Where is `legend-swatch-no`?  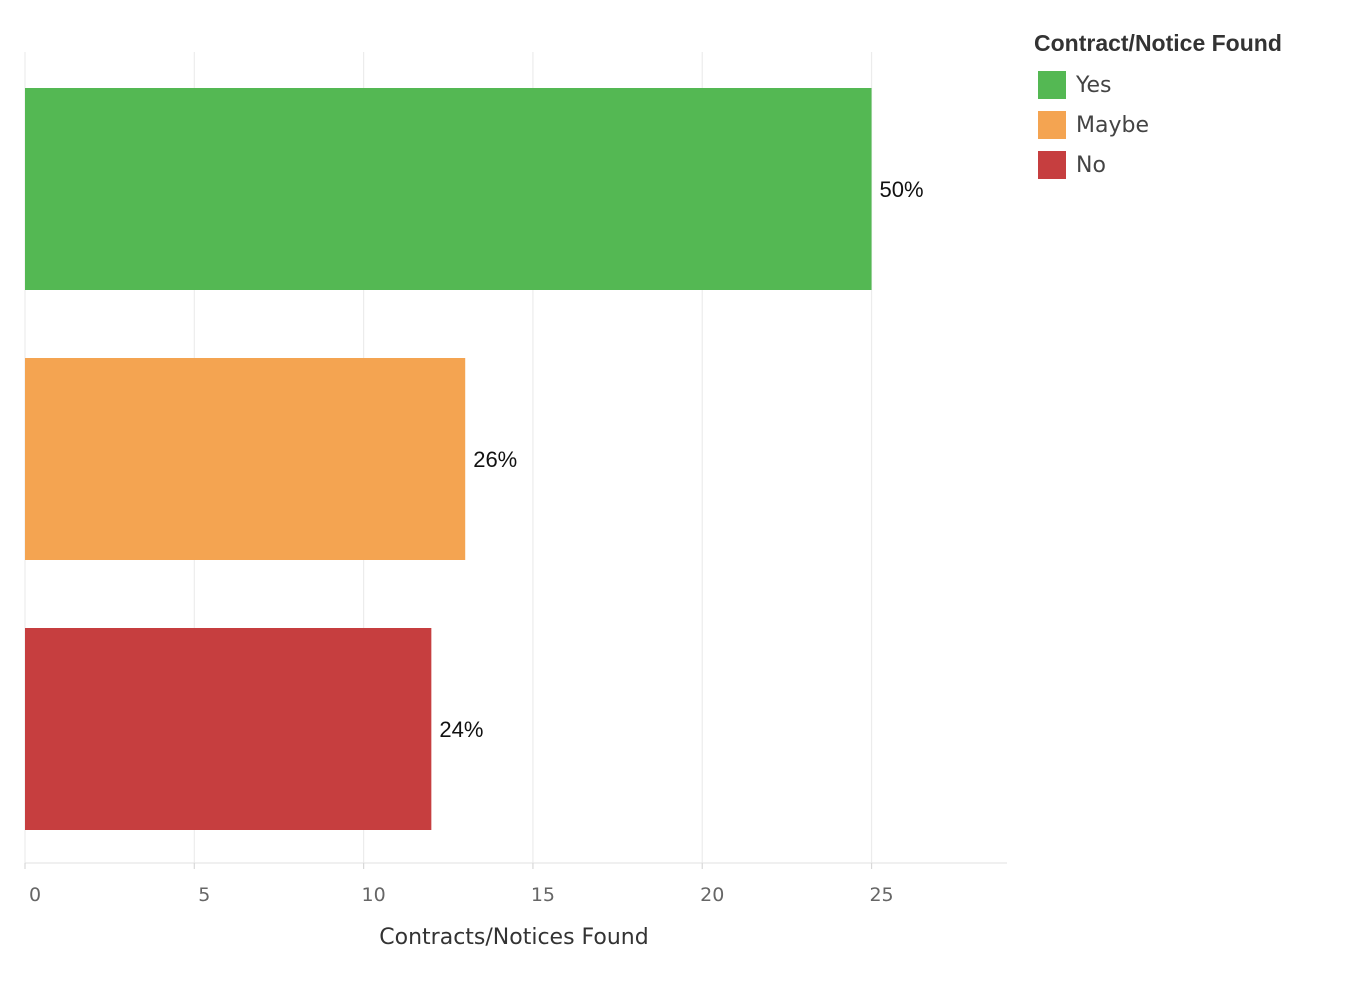
legend-swatch-no is located at coordinates (1052, 165).